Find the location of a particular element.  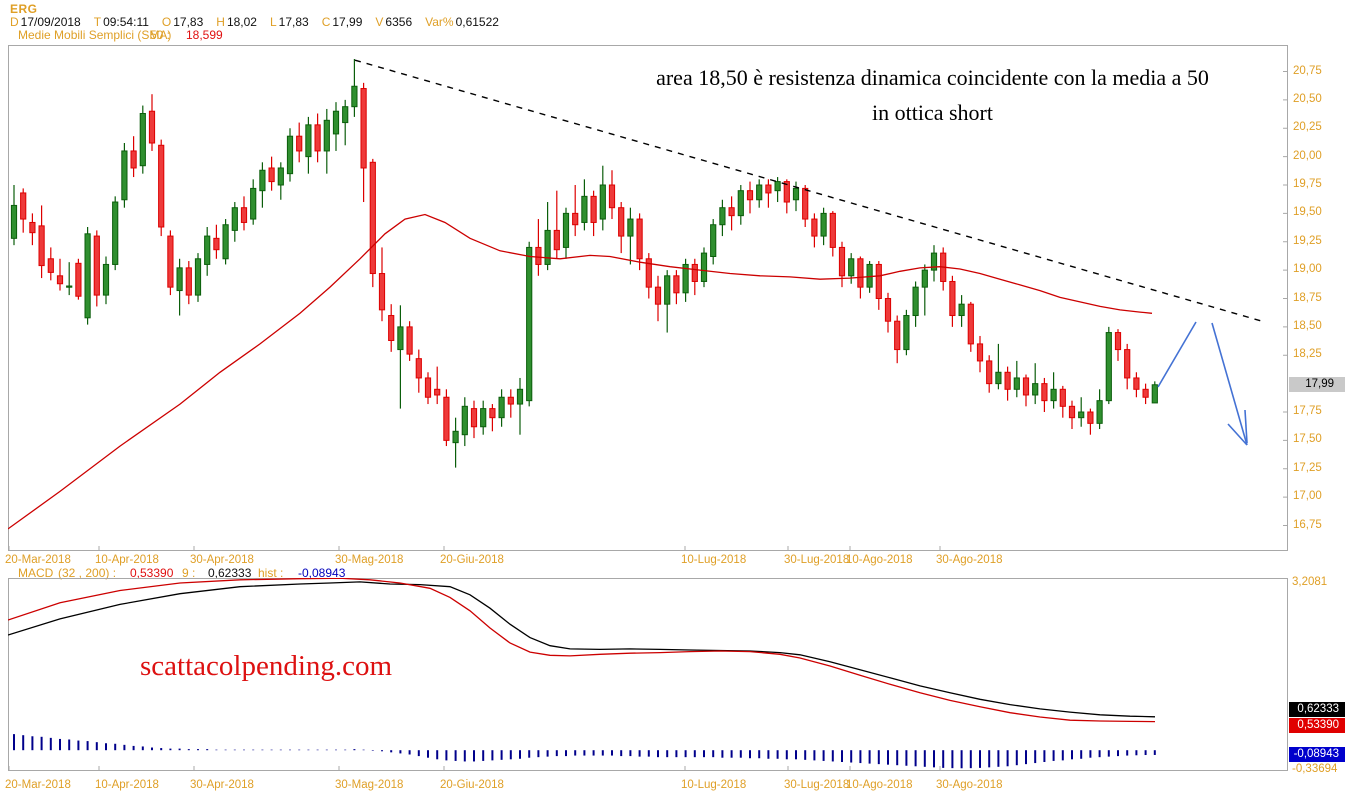

macd-axis-max: 3,2081 is located at coordinates (1310, 582).